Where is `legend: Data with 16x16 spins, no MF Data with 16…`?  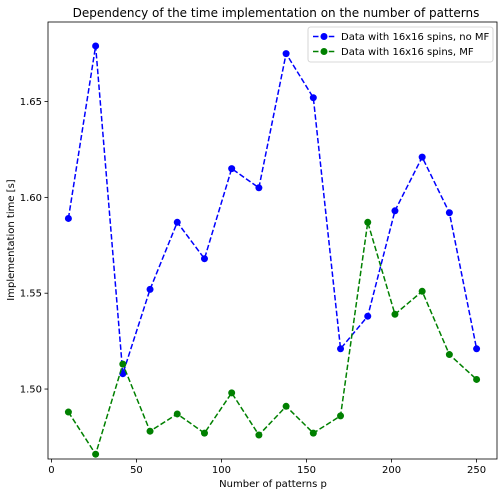
legend: Data with 16x16 spins, no MF Data with 16… is located at coordinates (400, 44).